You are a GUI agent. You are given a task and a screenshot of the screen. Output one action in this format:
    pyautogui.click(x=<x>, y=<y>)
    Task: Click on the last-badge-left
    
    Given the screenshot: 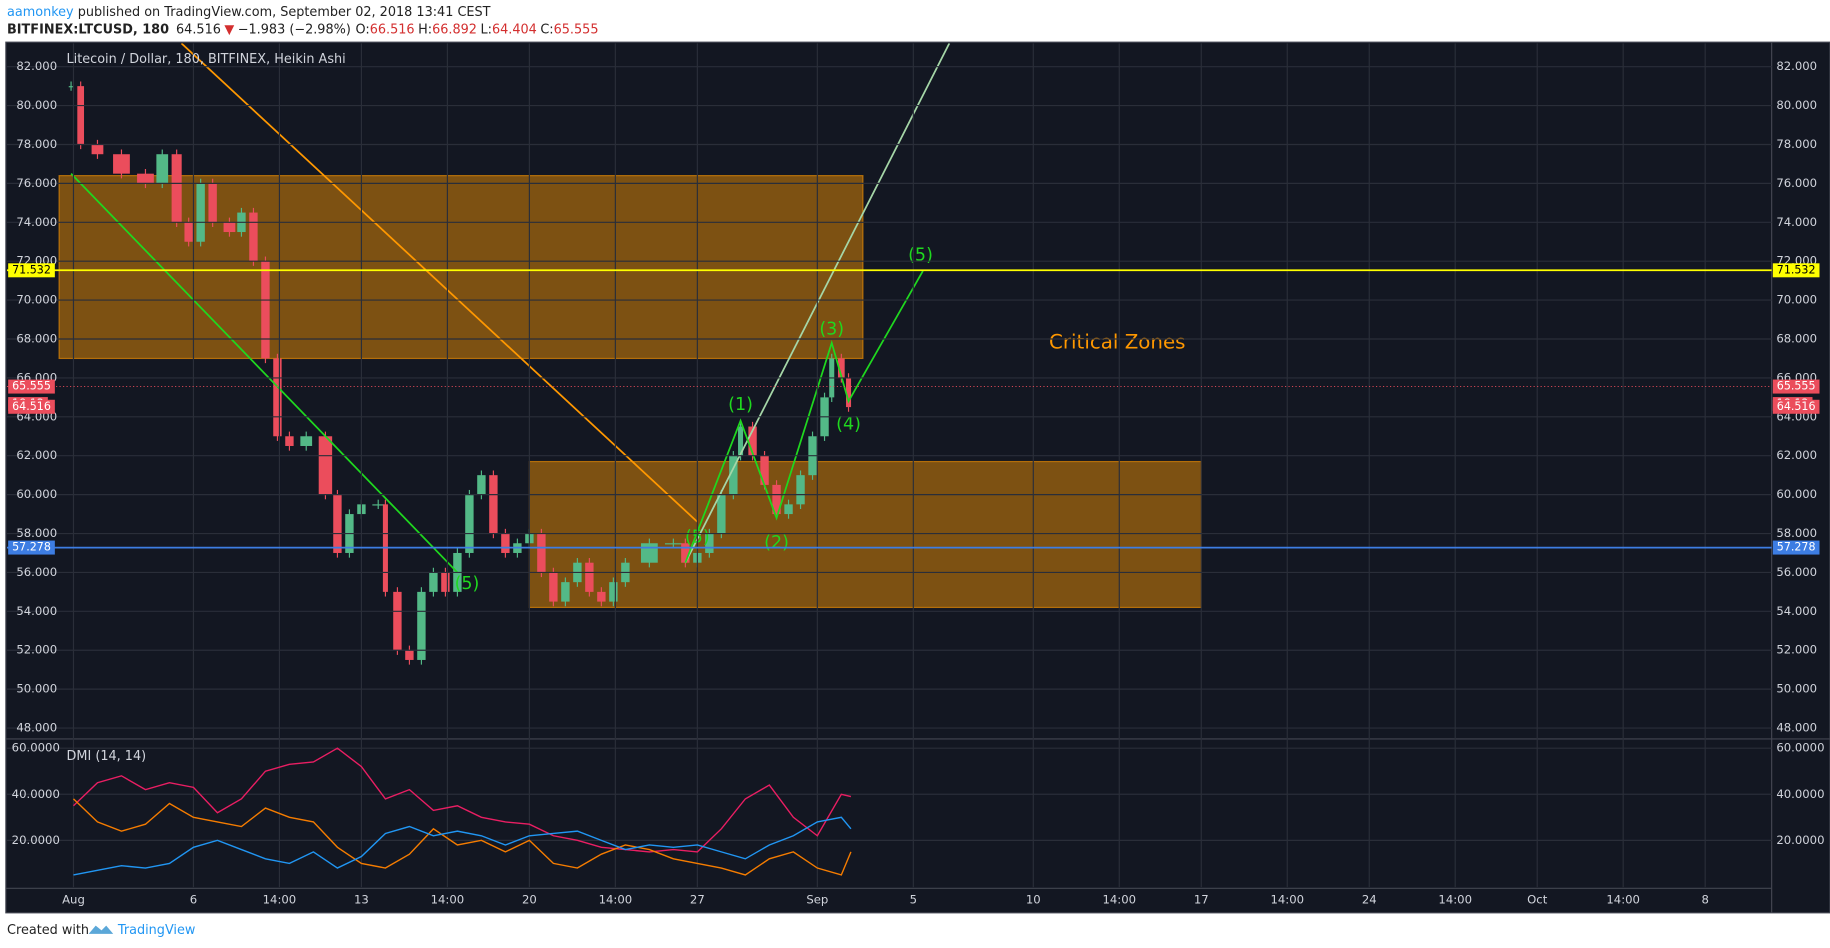 What is the action you would take?
    pyautogui.click(x=31, y=406)
    